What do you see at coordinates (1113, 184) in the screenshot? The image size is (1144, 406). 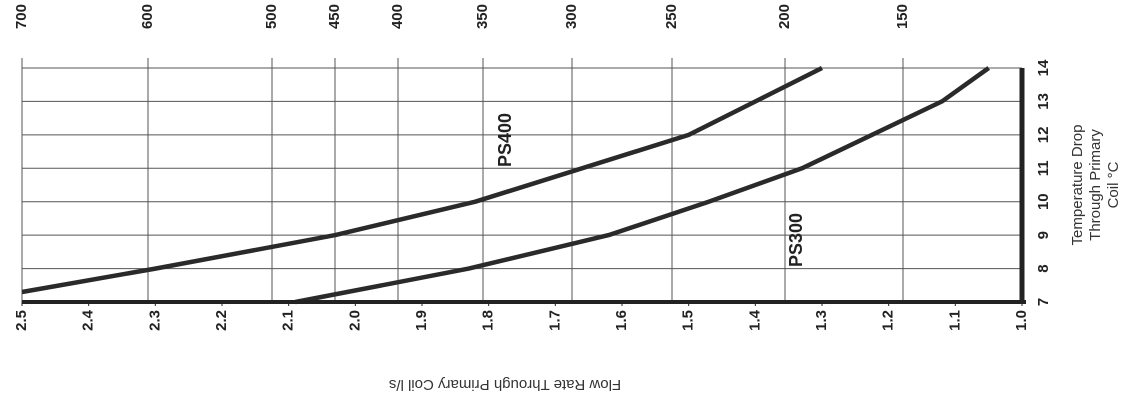 I see `y-axis-title-line: Coil °C` at bounding box center [1113, 184].